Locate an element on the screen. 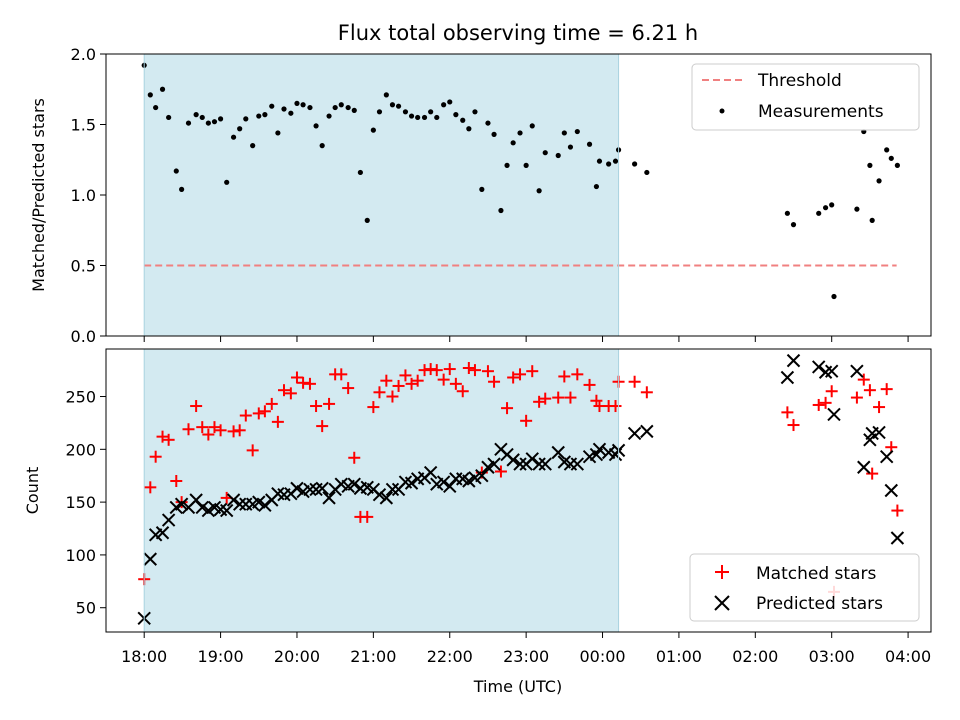 Image resolution: width=960 pixels, height=720 pixels. y-tick-label: 1.0 is located at coordinates (83, 195).